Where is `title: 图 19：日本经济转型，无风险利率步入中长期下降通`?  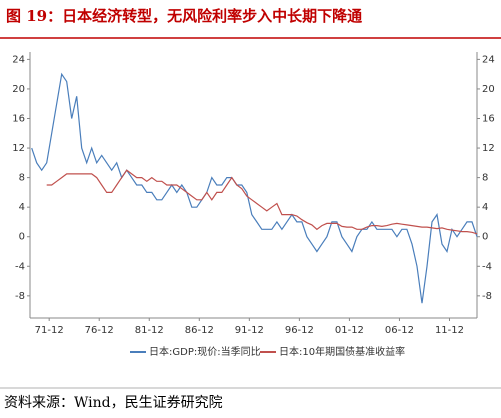 title: 图 19：日本经济转型，无风险利率步入中长期下降通 is located at coordinates (184, 16).